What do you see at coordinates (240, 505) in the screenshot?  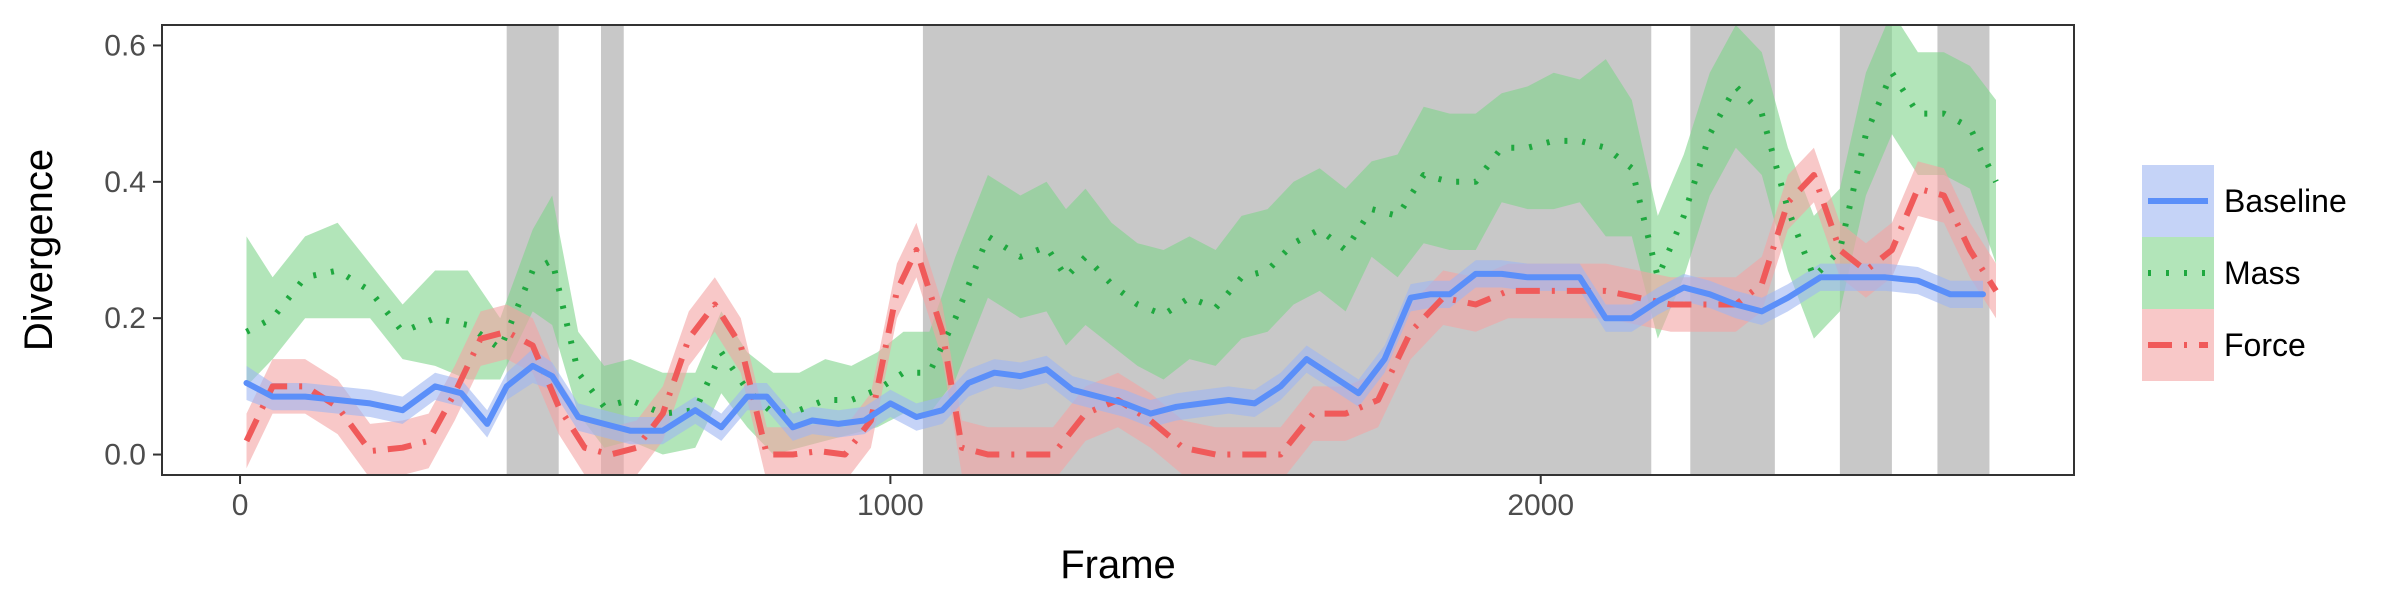 I see `x-tick-label: 0` at bounding box center [240, 505].